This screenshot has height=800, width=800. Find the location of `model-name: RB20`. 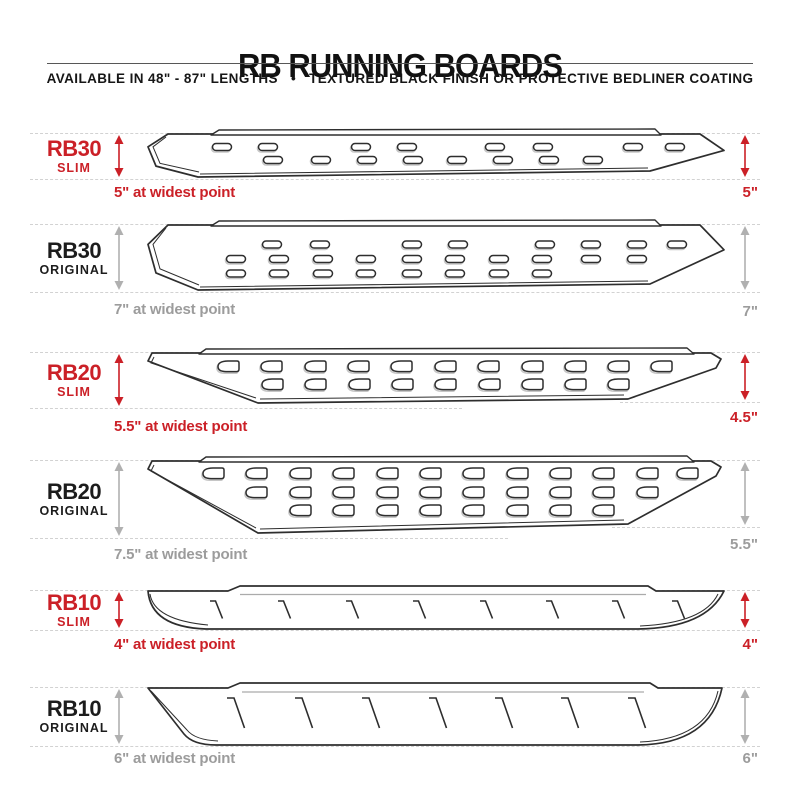

model-name: RB20 is located at coordinates (74, 491).